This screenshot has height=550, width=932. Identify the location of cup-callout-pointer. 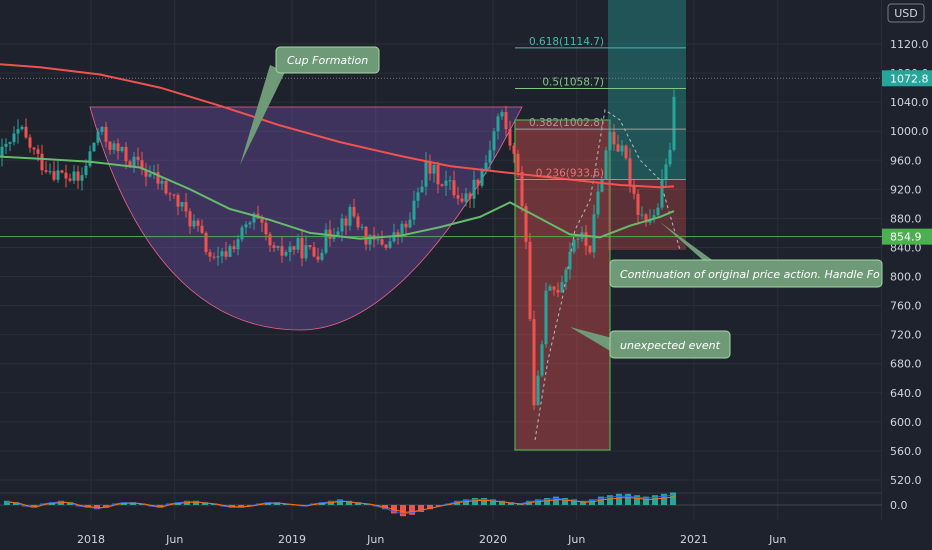
(262, 115).